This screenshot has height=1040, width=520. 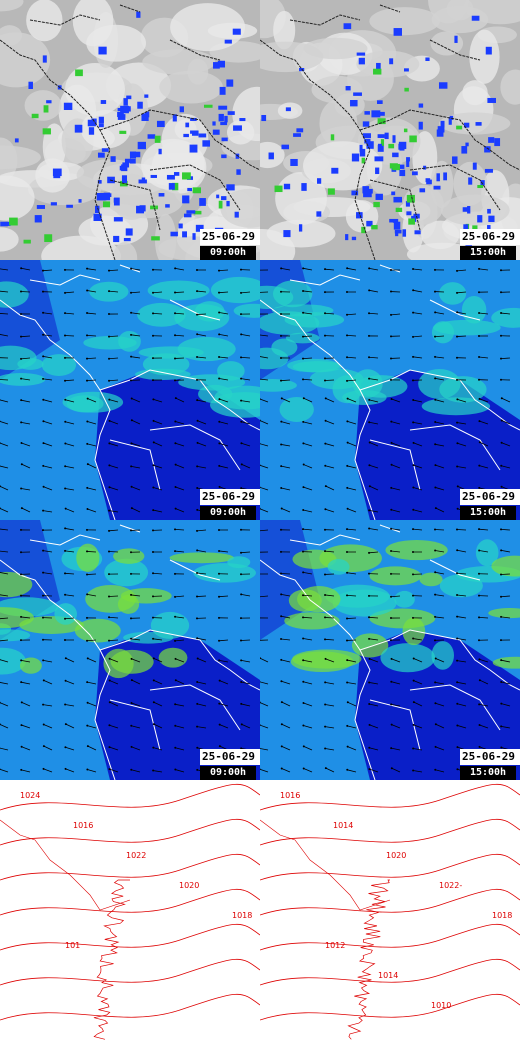 I want to click on cloud, so click(x=284, y=30).